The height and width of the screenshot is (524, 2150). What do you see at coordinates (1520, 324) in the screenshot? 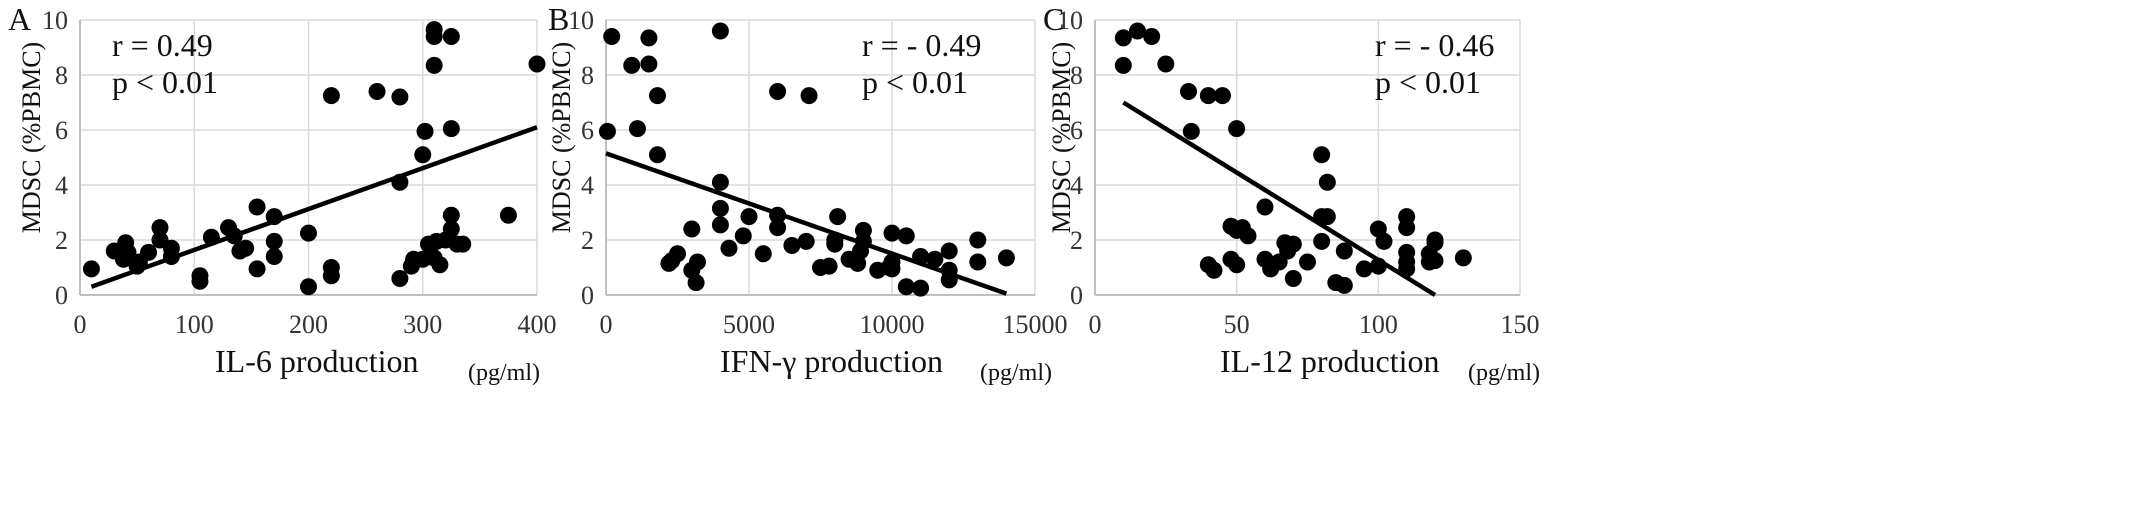
I see `x-tick-label: 150` at bounding box center [1520, 324].